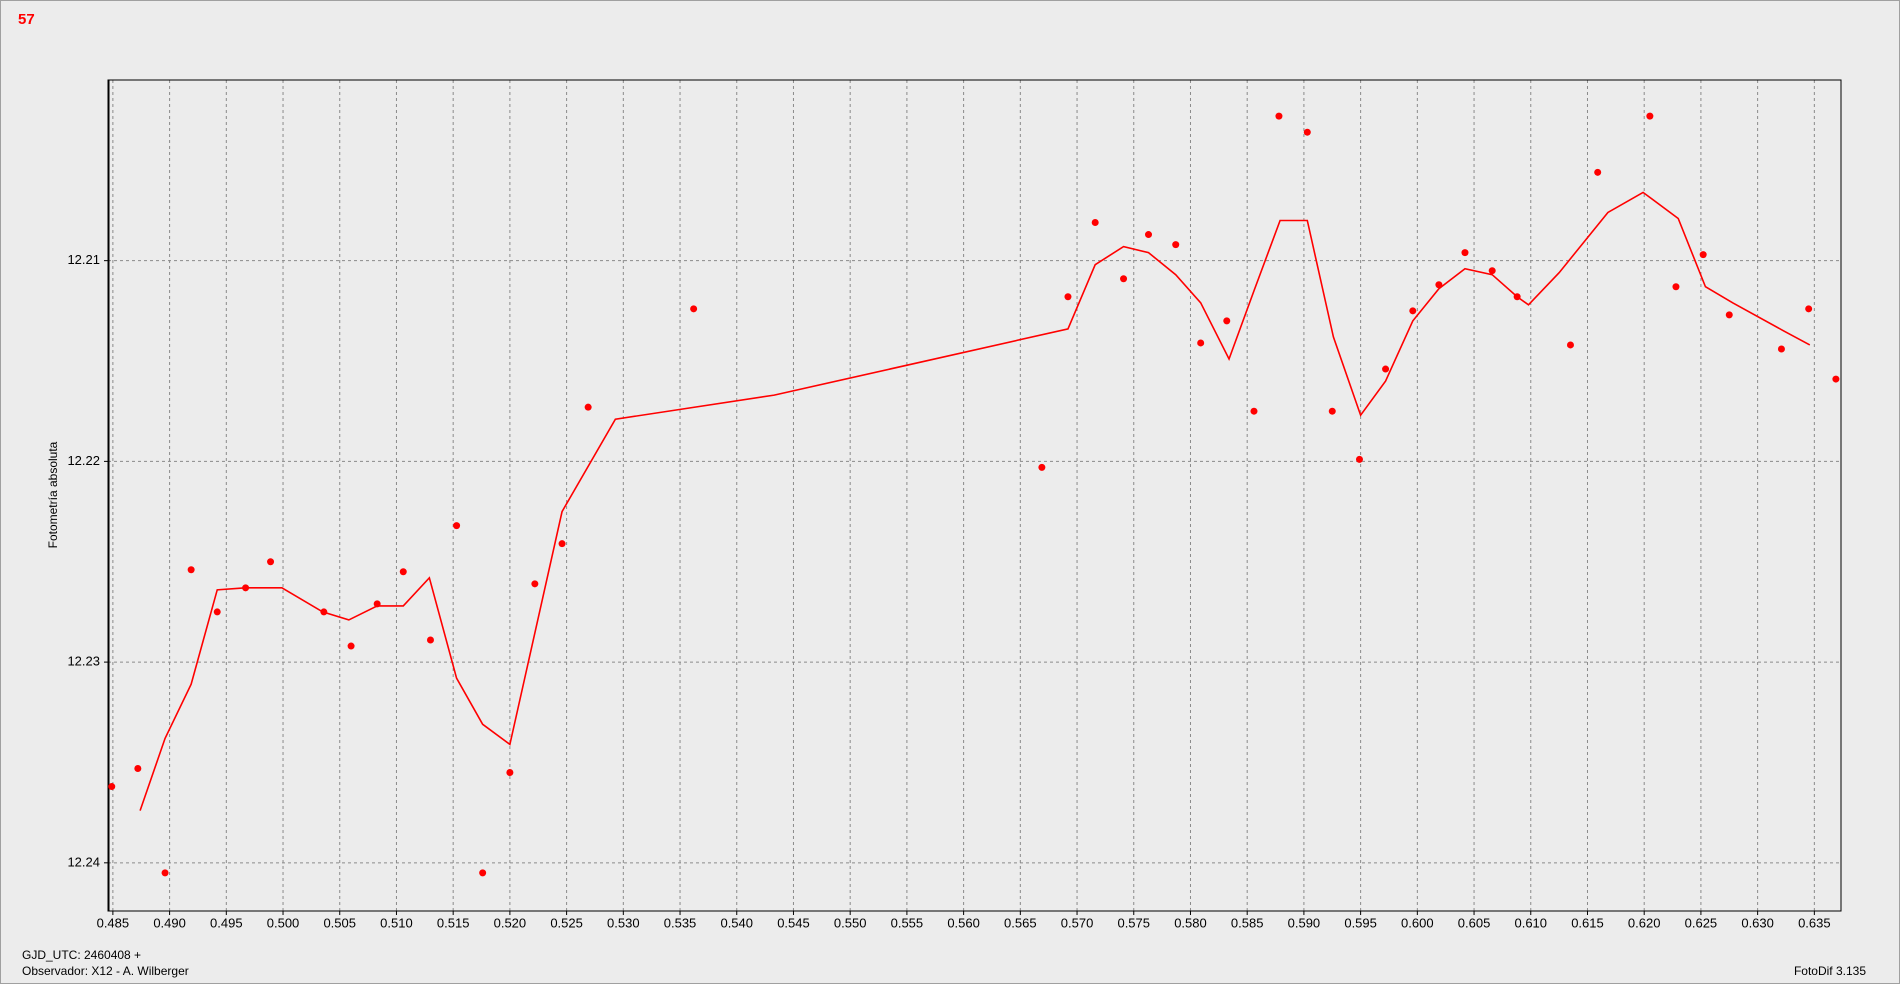  I want to click on x-tick-label: 0.610, so click(1530, 922).